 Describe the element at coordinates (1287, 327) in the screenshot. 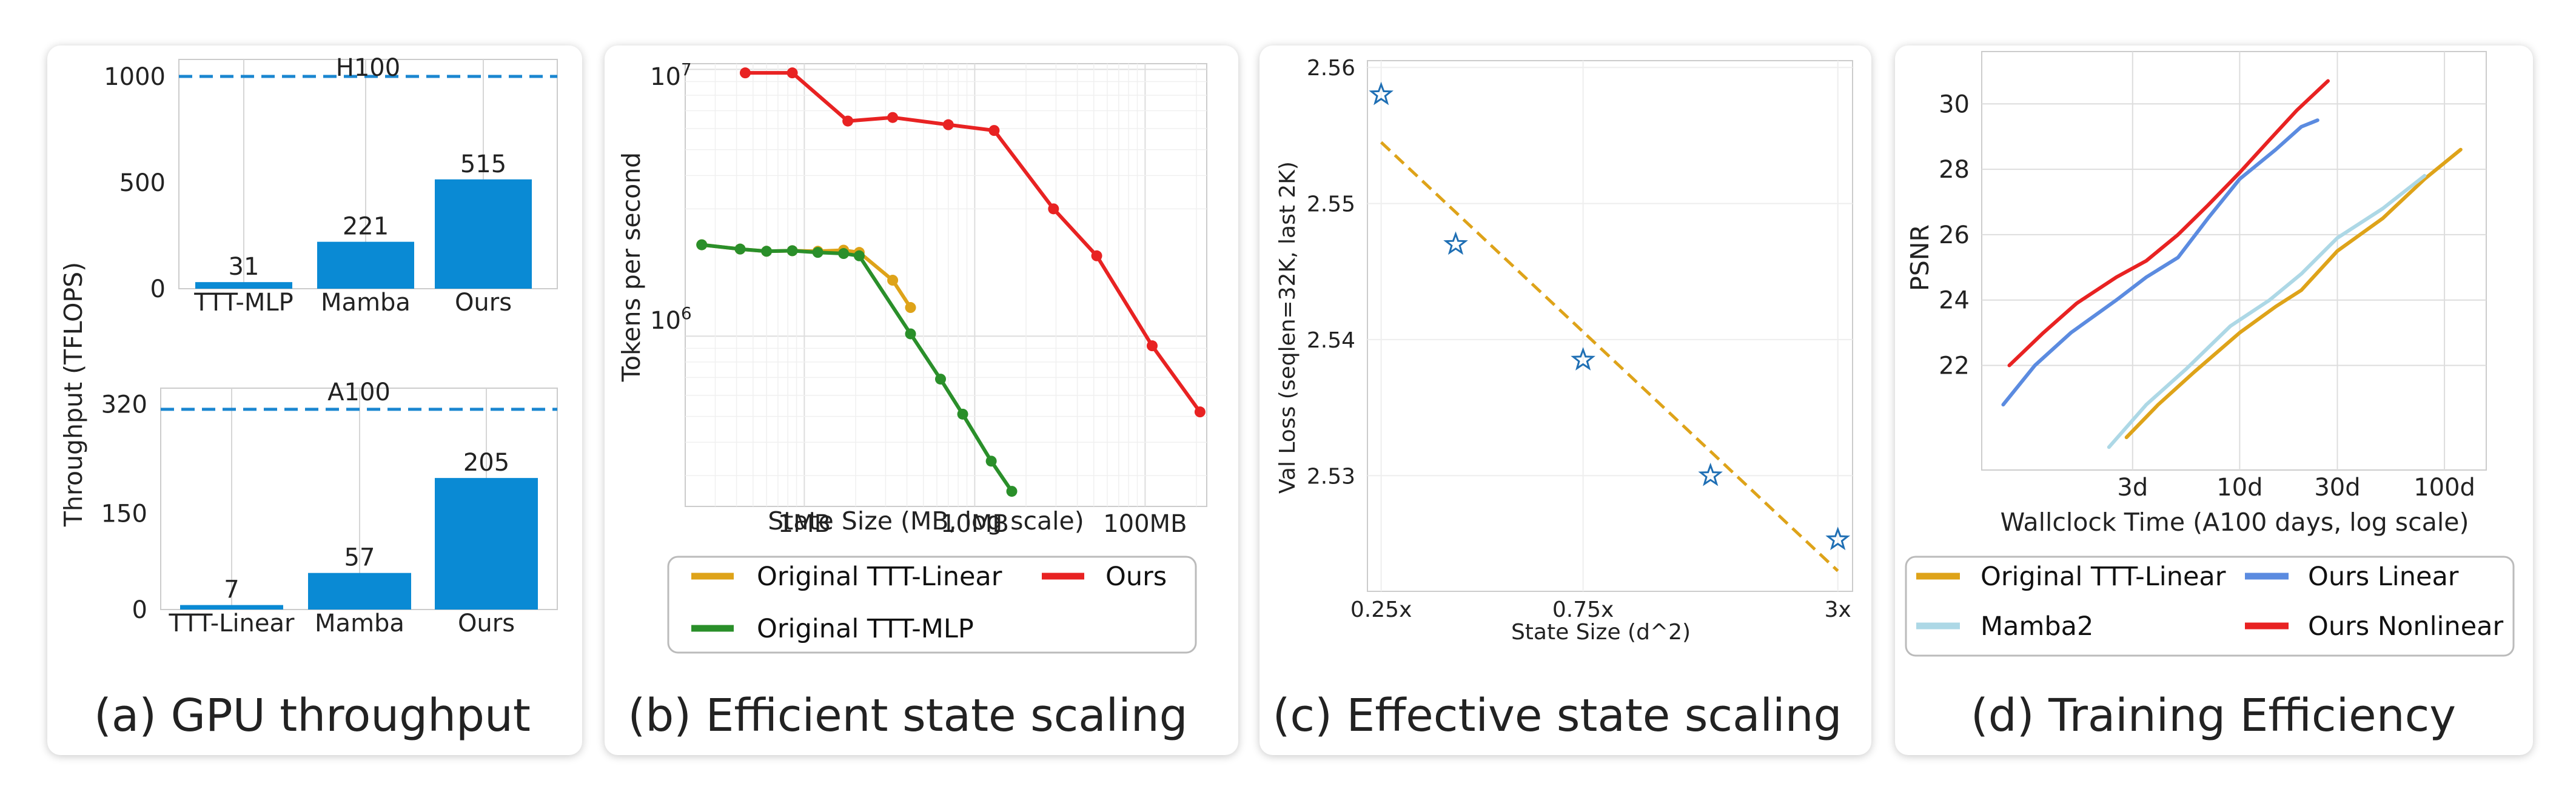

I see `chart-c-ylabel: Val Loss (seqlen=32K, last 2K)` at that location.